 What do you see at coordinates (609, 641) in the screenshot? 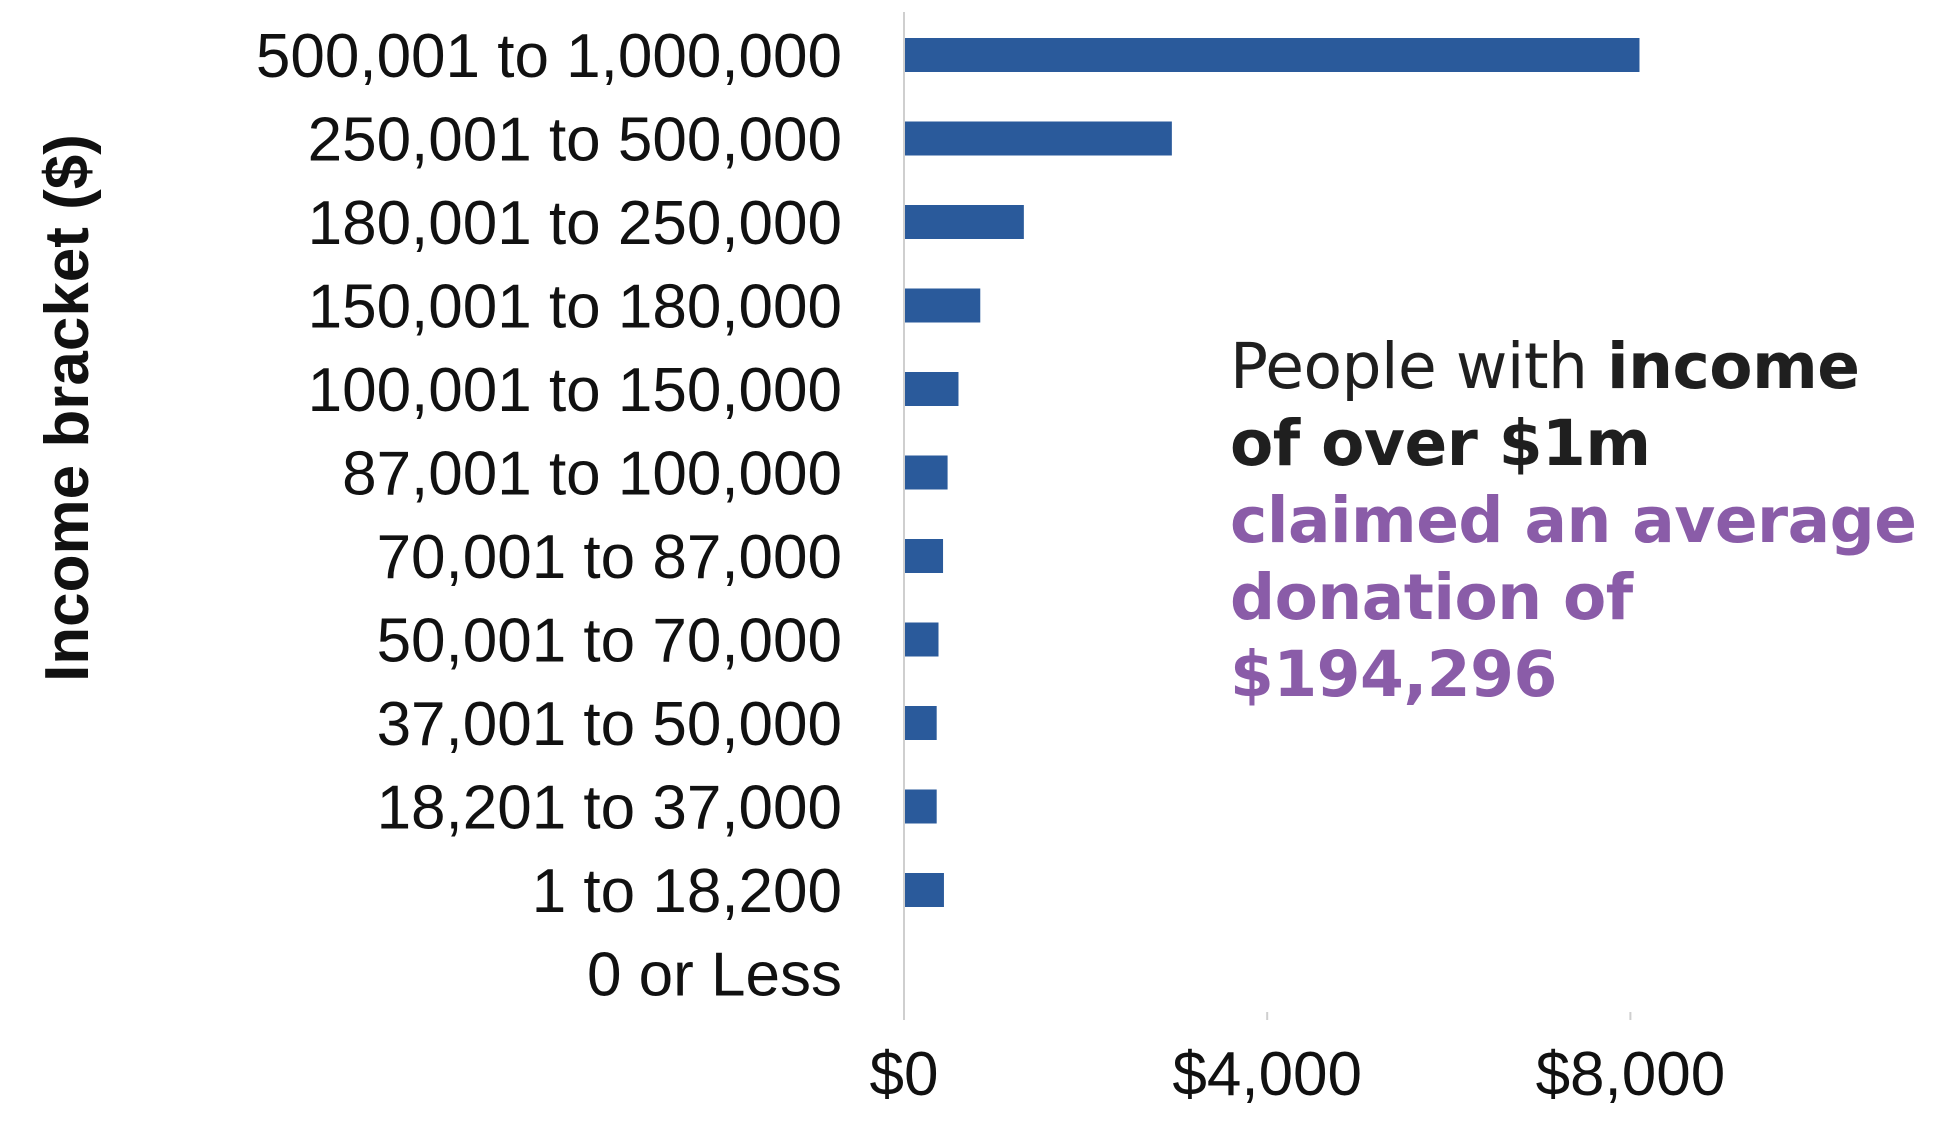
I see `category-label: 50,001 to 70,000` at bounding box center [609, 641].